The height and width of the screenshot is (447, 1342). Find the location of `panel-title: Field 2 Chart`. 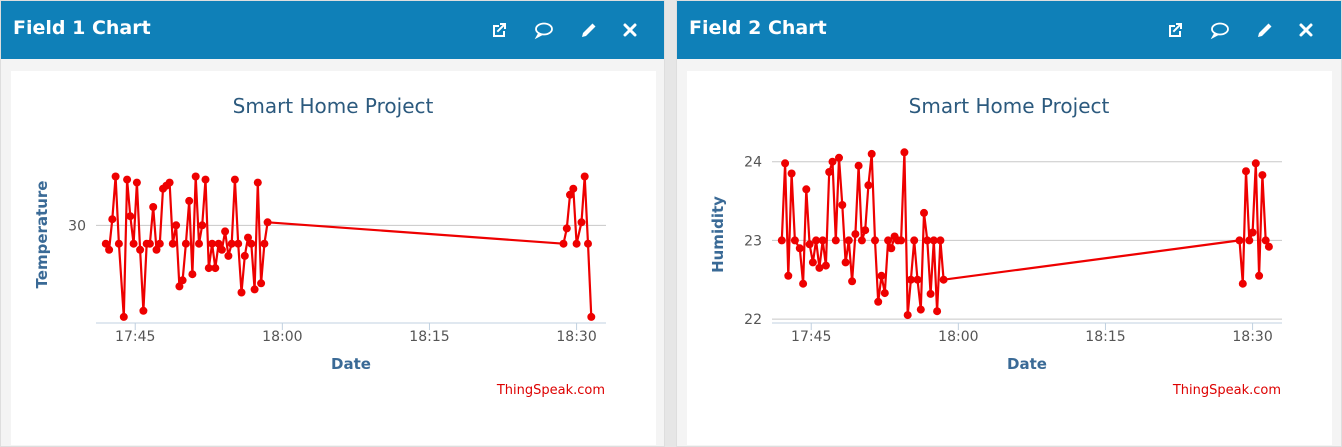

panel-title: Field 2 Chart is located at coordinates (758, 28).